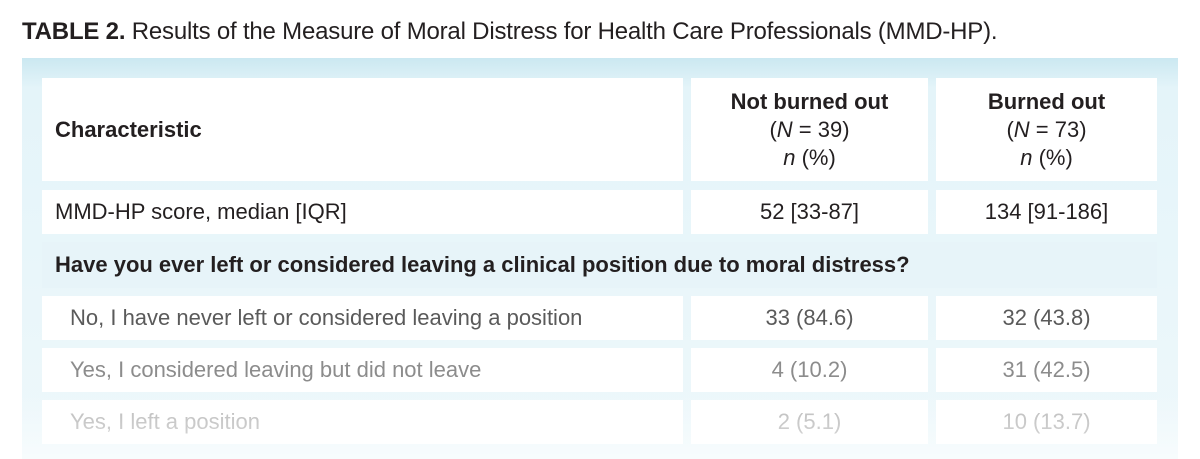 The width and height of the screenshot is (1200, 459). What do you see at coordinates (1046, 101) in the screenshot?
I see `header-burned-out-title: Burned out` at bounding box center [1046, 101].